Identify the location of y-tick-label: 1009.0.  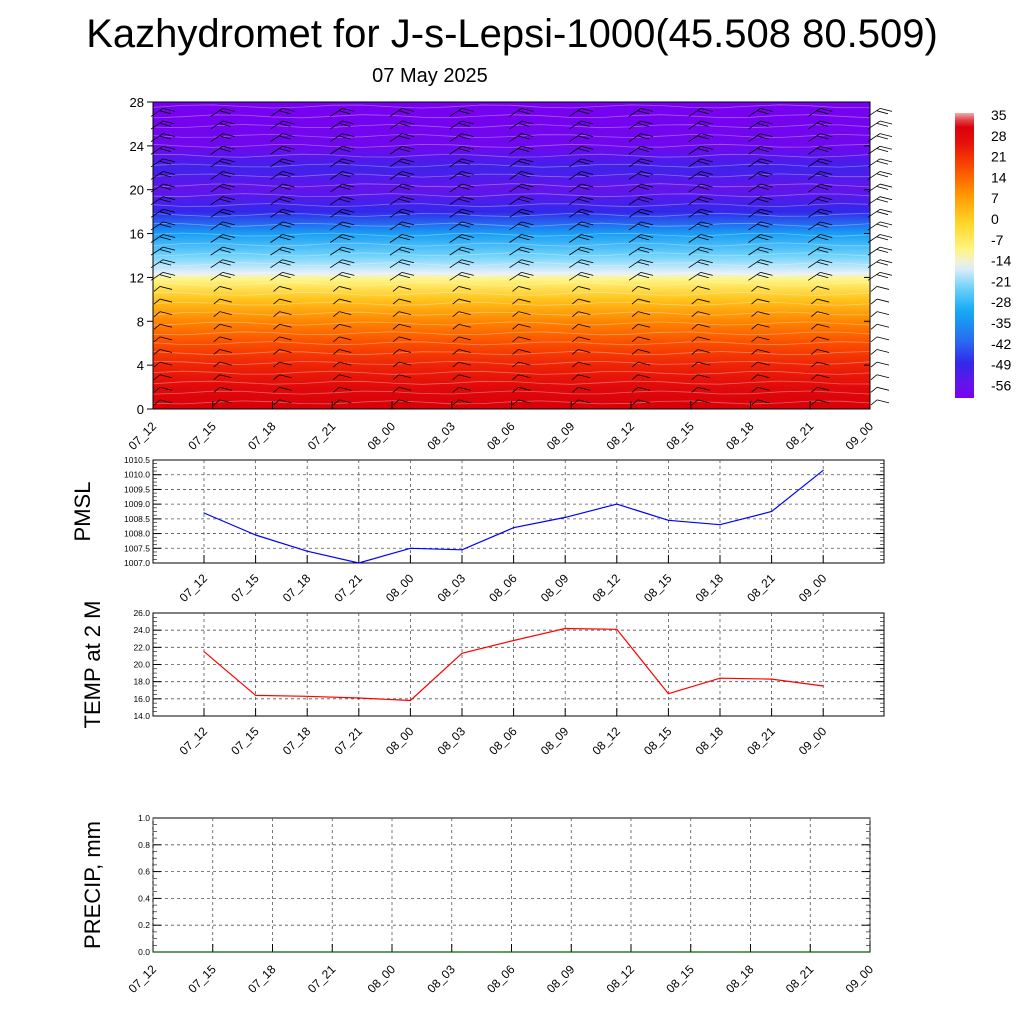
(137, 504).